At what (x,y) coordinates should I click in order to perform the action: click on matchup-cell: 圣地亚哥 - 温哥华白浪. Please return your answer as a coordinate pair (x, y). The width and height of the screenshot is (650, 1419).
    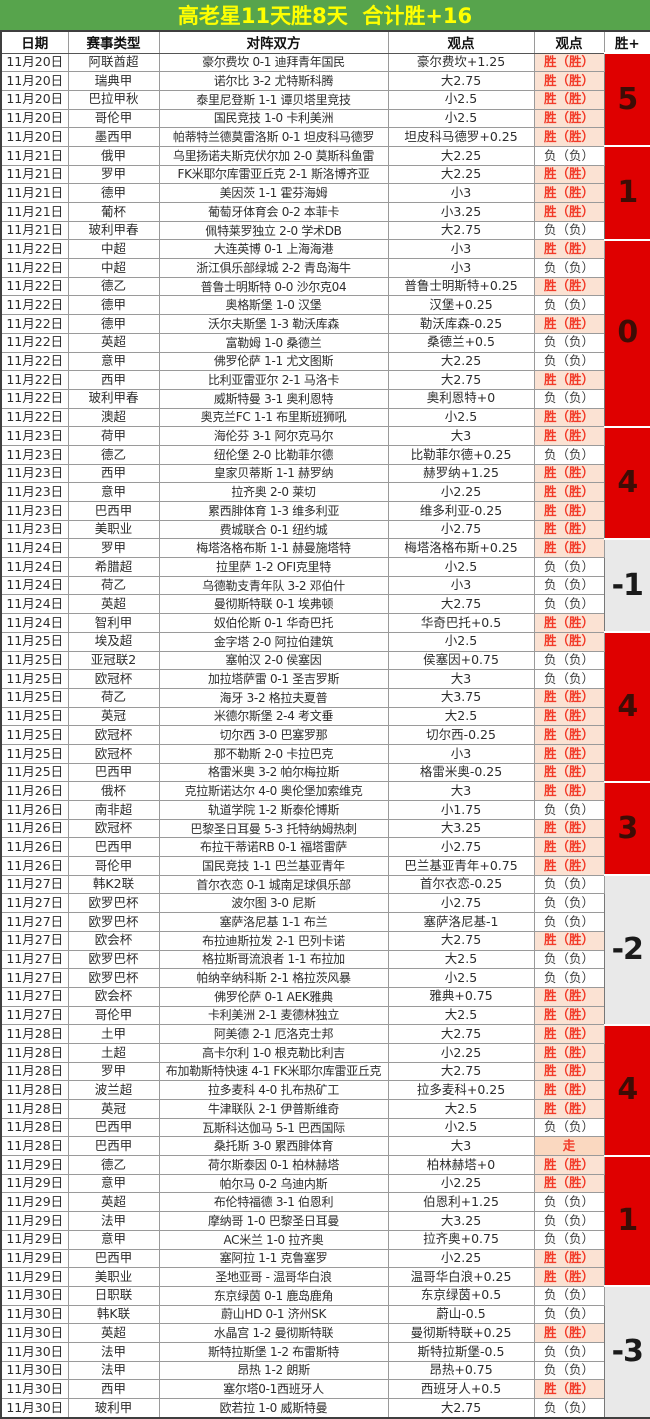
    Looking at the image, I should click on (273, 1277).